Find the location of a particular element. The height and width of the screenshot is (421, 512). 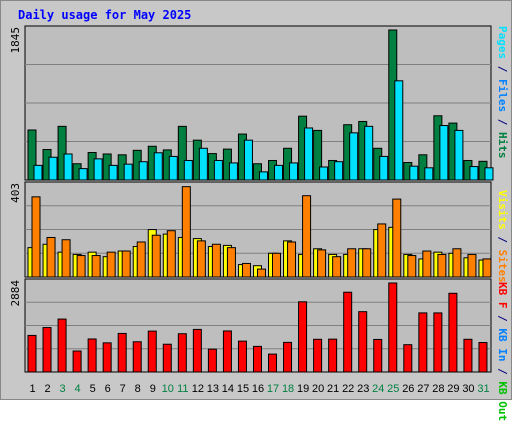

legend-entry: KB Out is located at coordinates (502, 401).